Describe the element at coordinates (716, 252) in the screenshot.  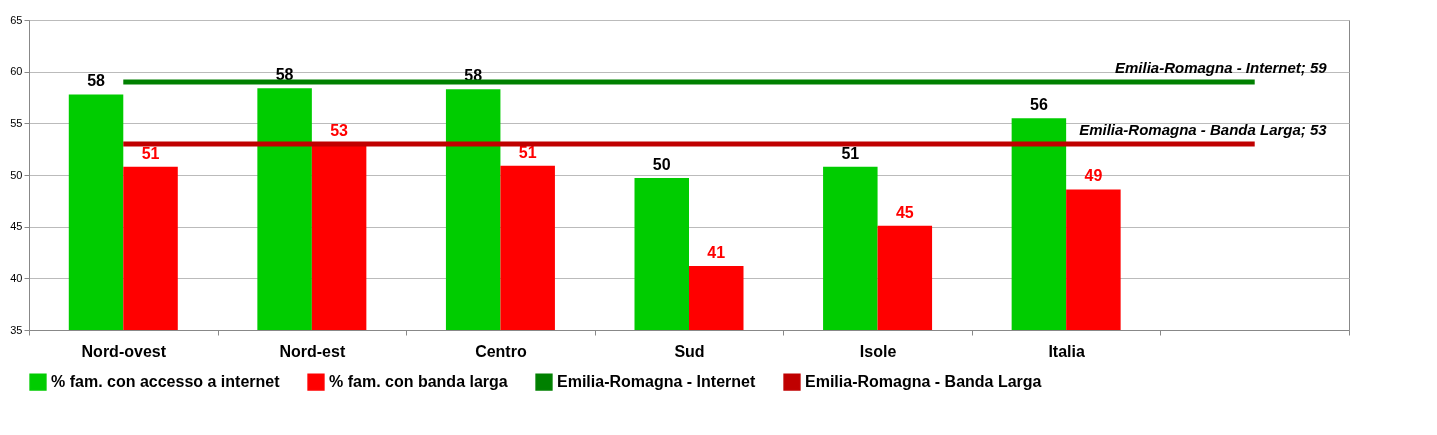
I see `data-label: 41` at that location.